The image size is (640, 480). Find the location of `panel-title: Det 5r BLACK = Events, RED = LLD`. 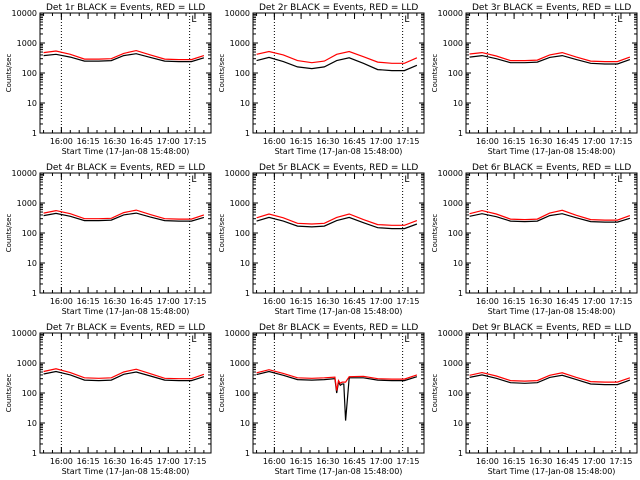

panel-title: Det 5r BLACK = Events, RED = LLD is located at coordinates (338, 168).